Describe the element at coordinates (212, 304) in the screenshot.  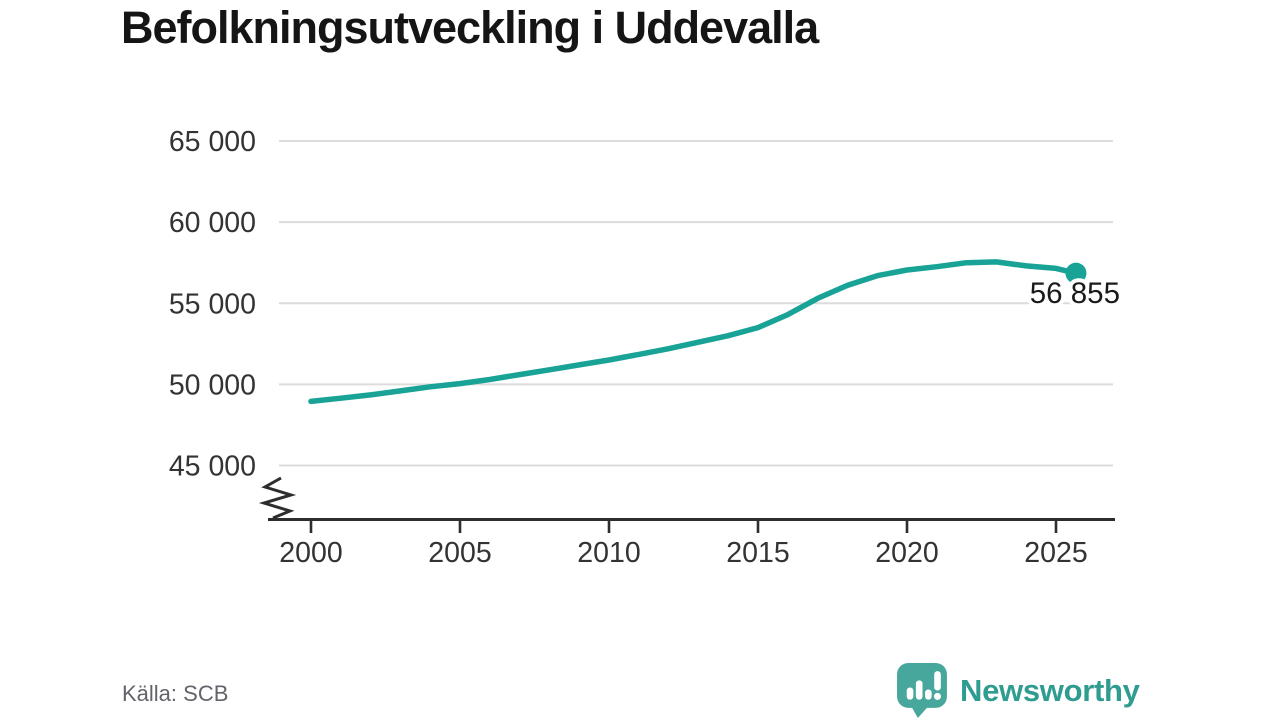
I see `y-tick-label: 55 000` at that location.